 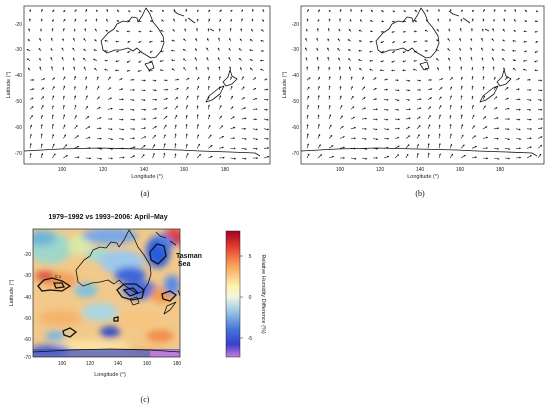 I want to click on panel-c-colorbar: 5 0 -5 Relative Humidity Difference (%), so click(x=245, y=294).